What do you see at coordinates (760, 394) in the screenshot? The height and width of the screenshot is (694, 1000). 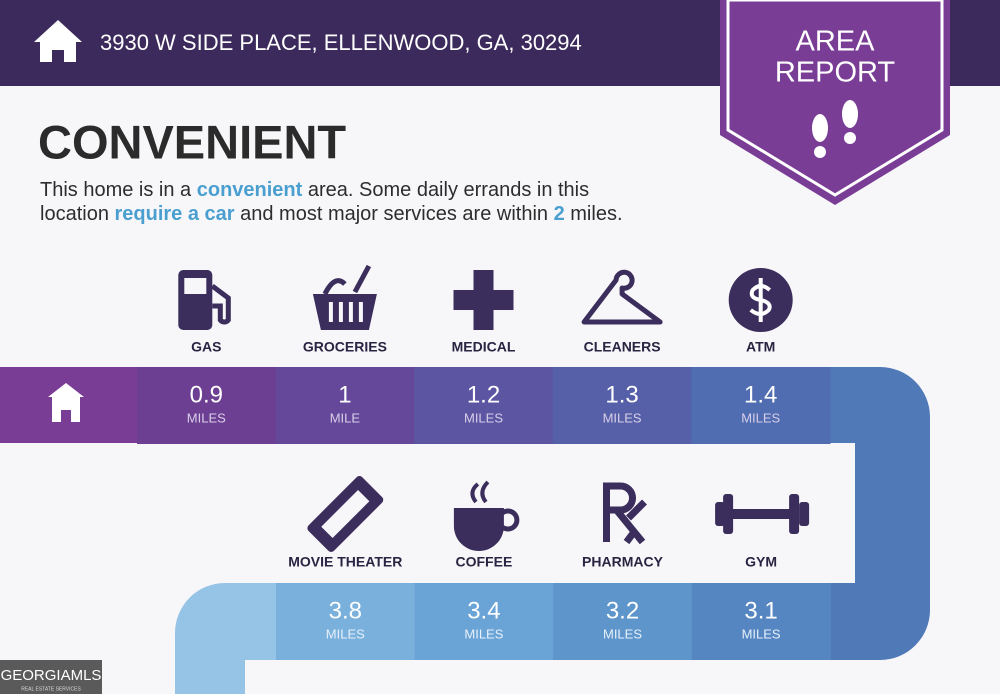 I see `distance: 1.4` at bounding box center [760, 394].